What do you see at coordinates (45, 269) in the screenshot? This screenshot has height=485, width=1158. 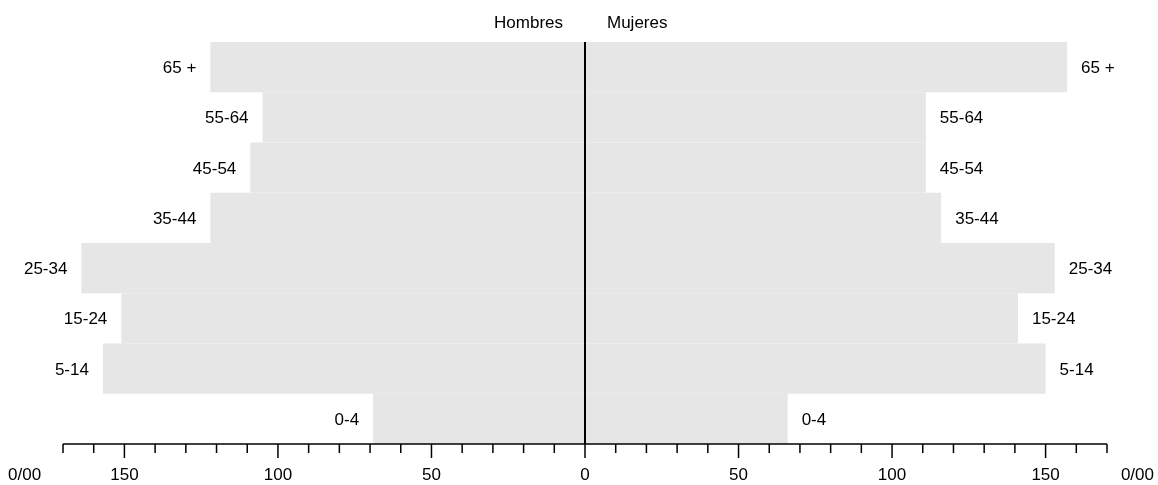 I see `category-label: 25-34` at bounding box center [45, 269].